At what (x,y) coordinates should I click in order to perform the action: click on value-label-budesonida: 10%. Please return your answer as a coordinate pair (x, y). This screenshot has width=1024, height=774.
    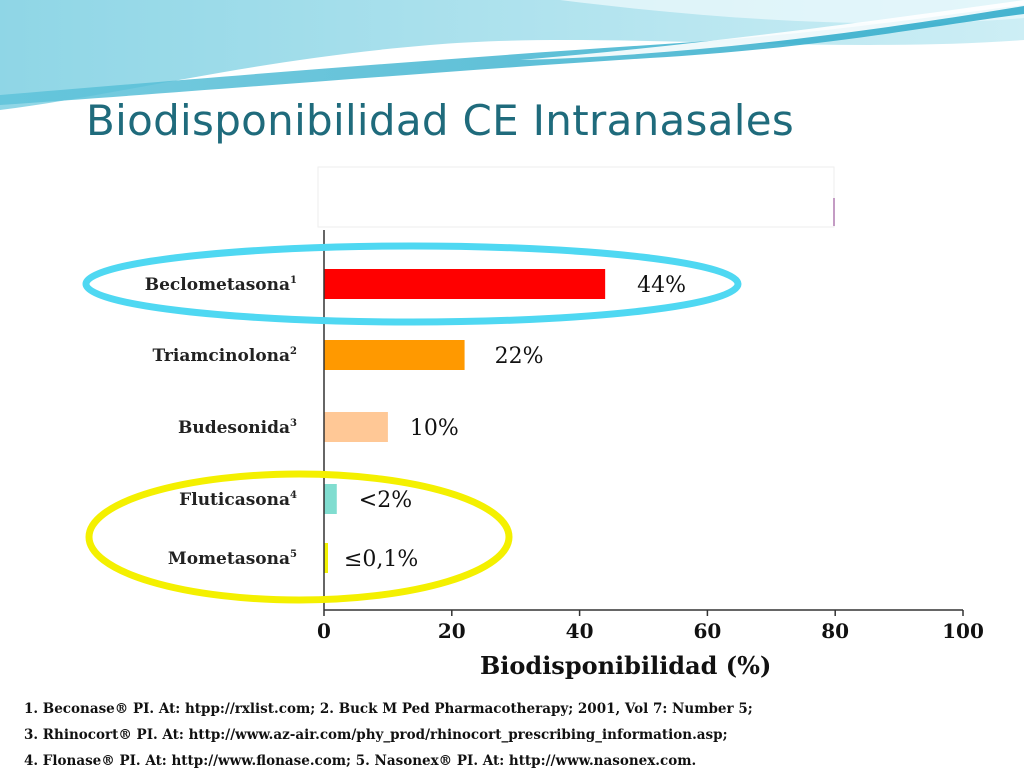
    Looking at the image, I should click on (434, 428).